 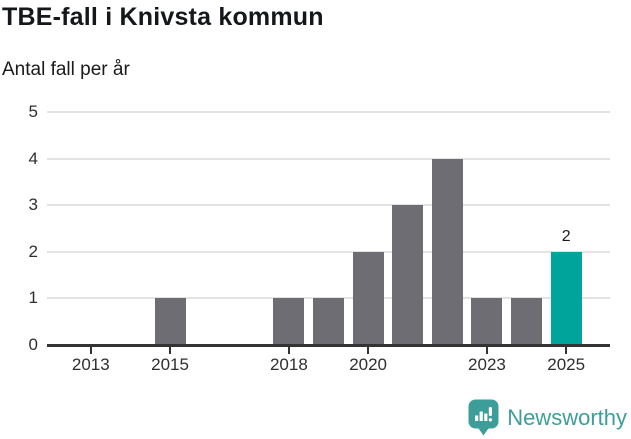 I want to click on highlight-value-label: 2, so click(x=566, y=236).